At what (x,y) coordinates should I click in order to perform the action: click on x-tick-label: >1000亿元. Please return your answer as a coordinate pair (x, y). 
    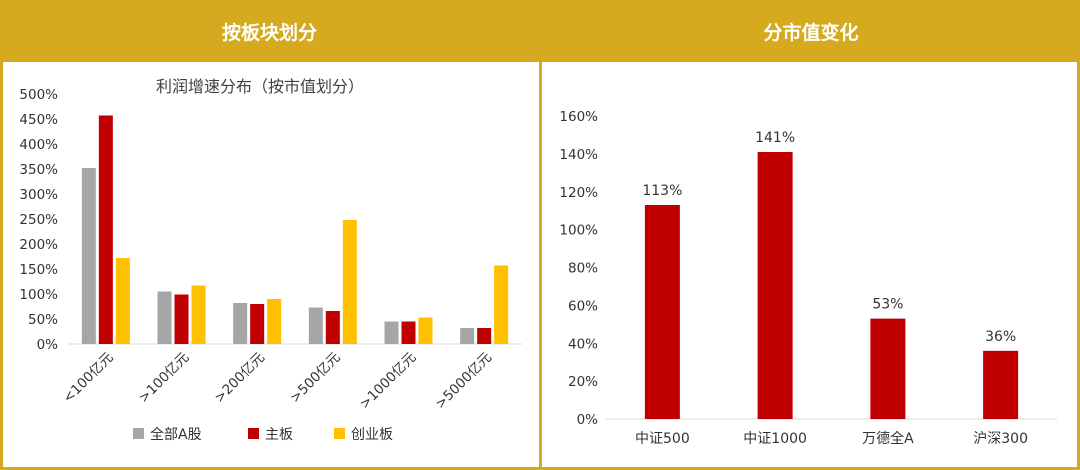
    Looking at the image, I should click on (388, 381).